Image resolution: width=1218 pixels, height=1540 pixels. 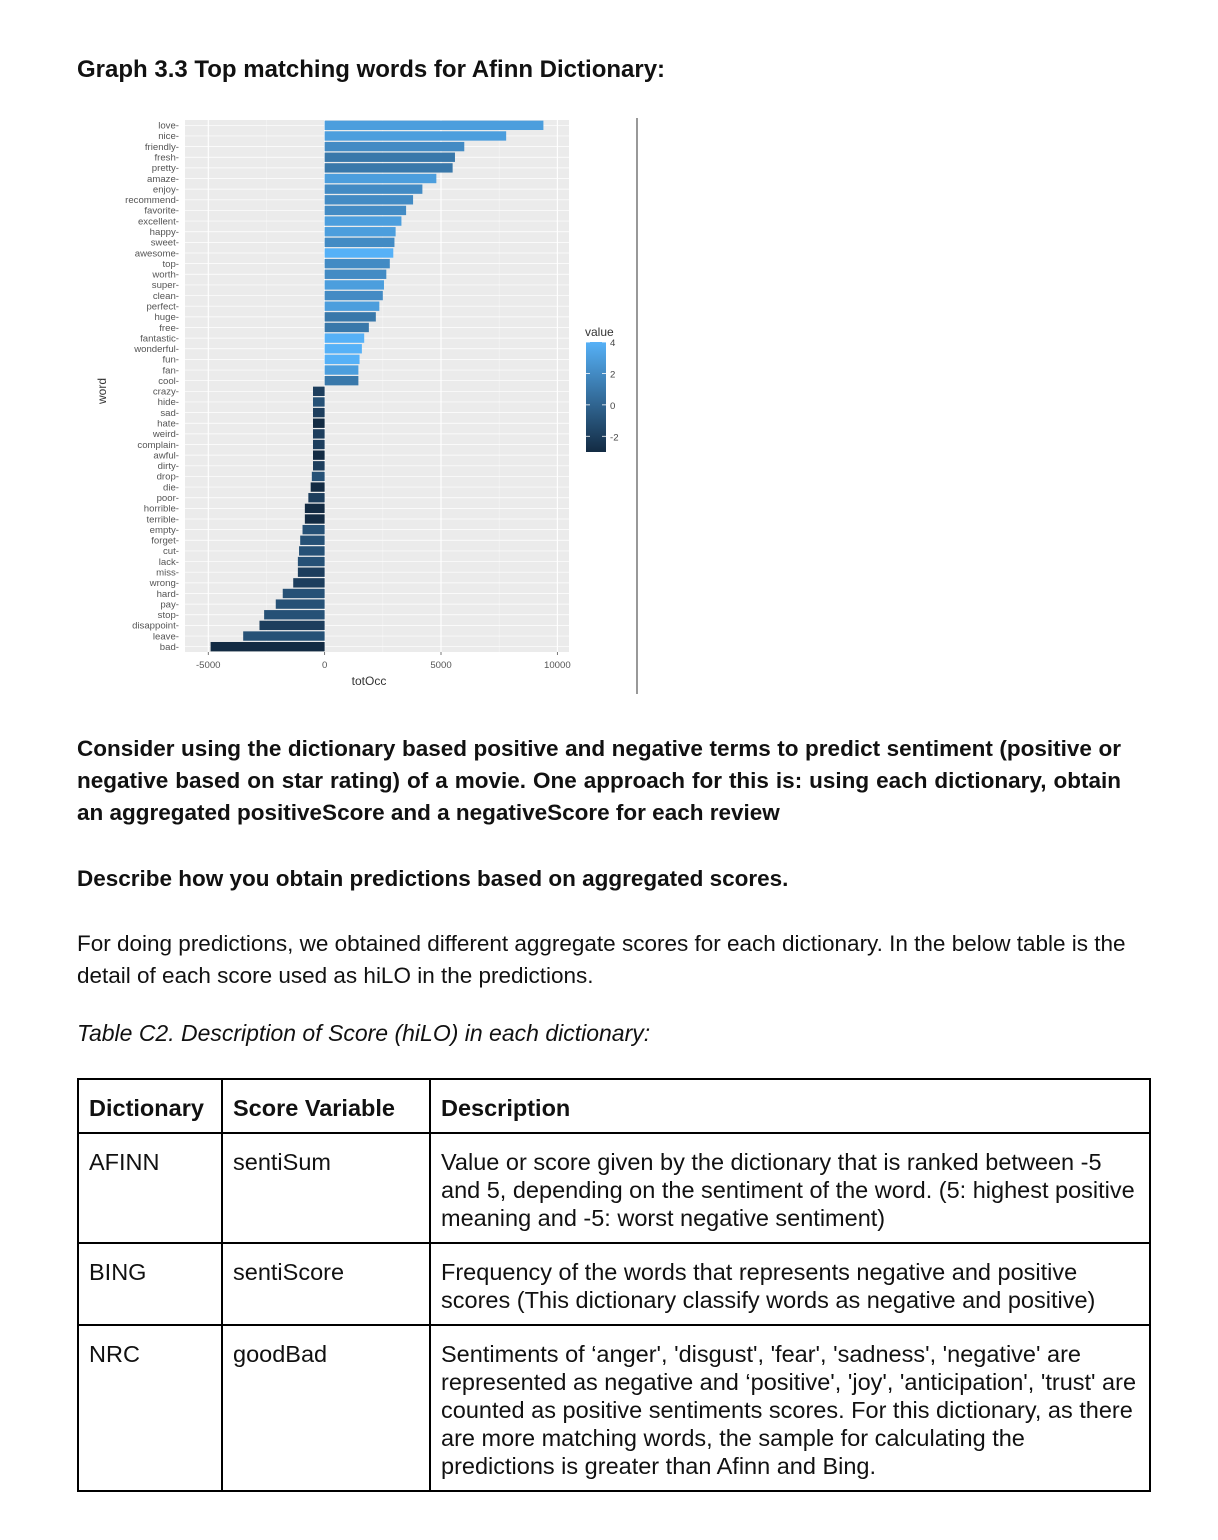 I want to click on cell-variable: sentiScore, so click(x=326, y=1284).